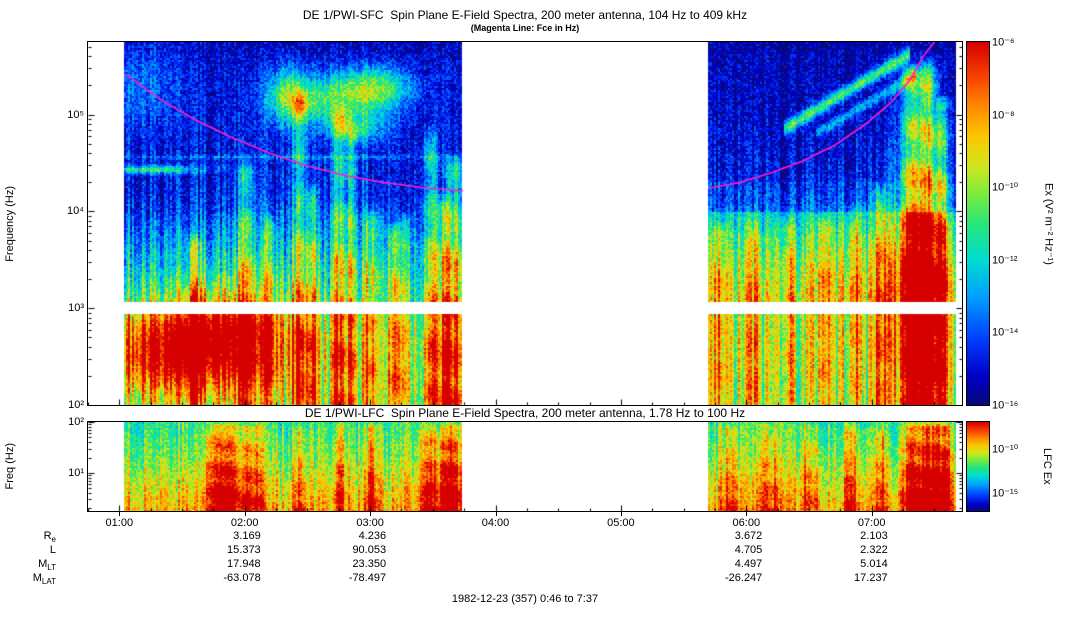  Describe the element at coordinates (1047, 466) in the screenshot. I see `lfc-colorbar-label: LFC Ex` at that location.